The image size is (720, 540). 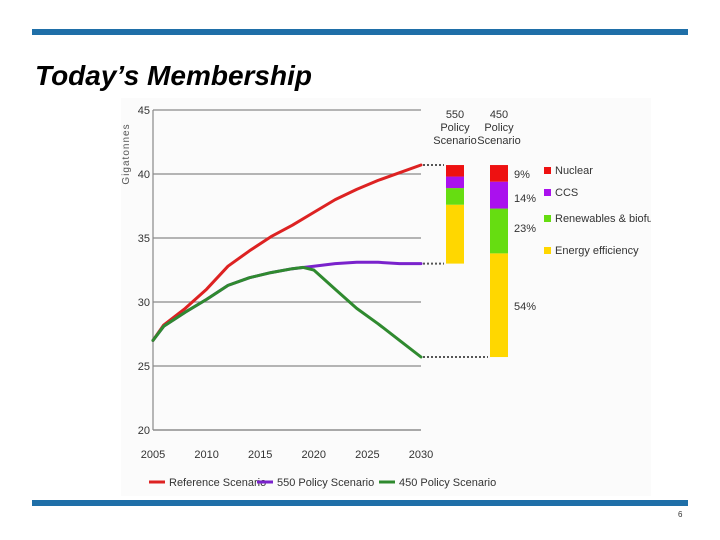 What do you see at coordinates (597, 251) in the screenshot?
I see `legend-label-efficiency: Energy efficiency` at bounding box center [597, 251].